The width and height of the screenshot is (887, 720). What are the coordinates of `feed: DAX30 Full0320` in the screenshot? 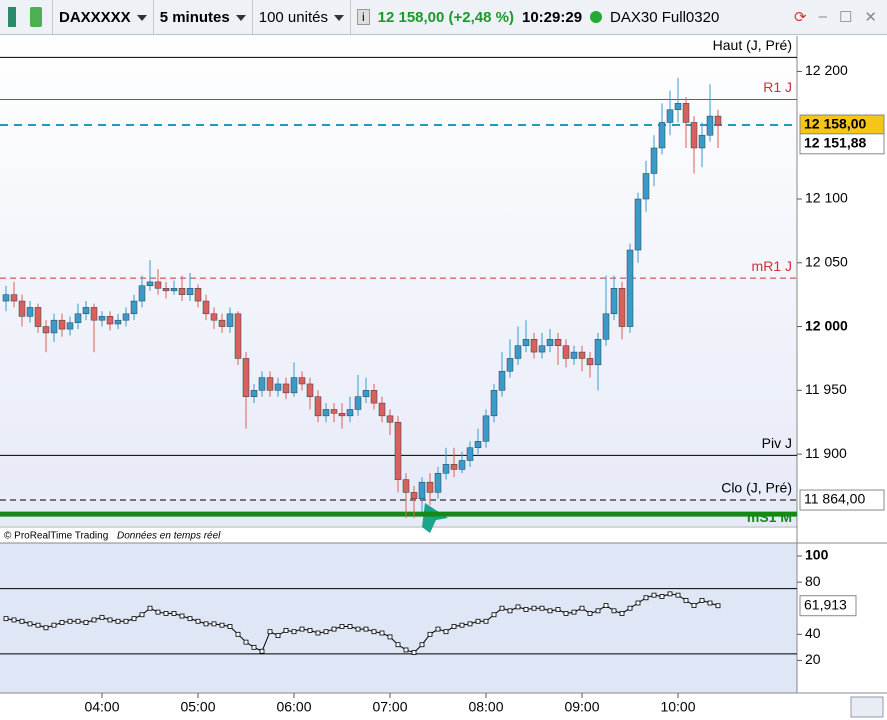 It's located at (665, 17).